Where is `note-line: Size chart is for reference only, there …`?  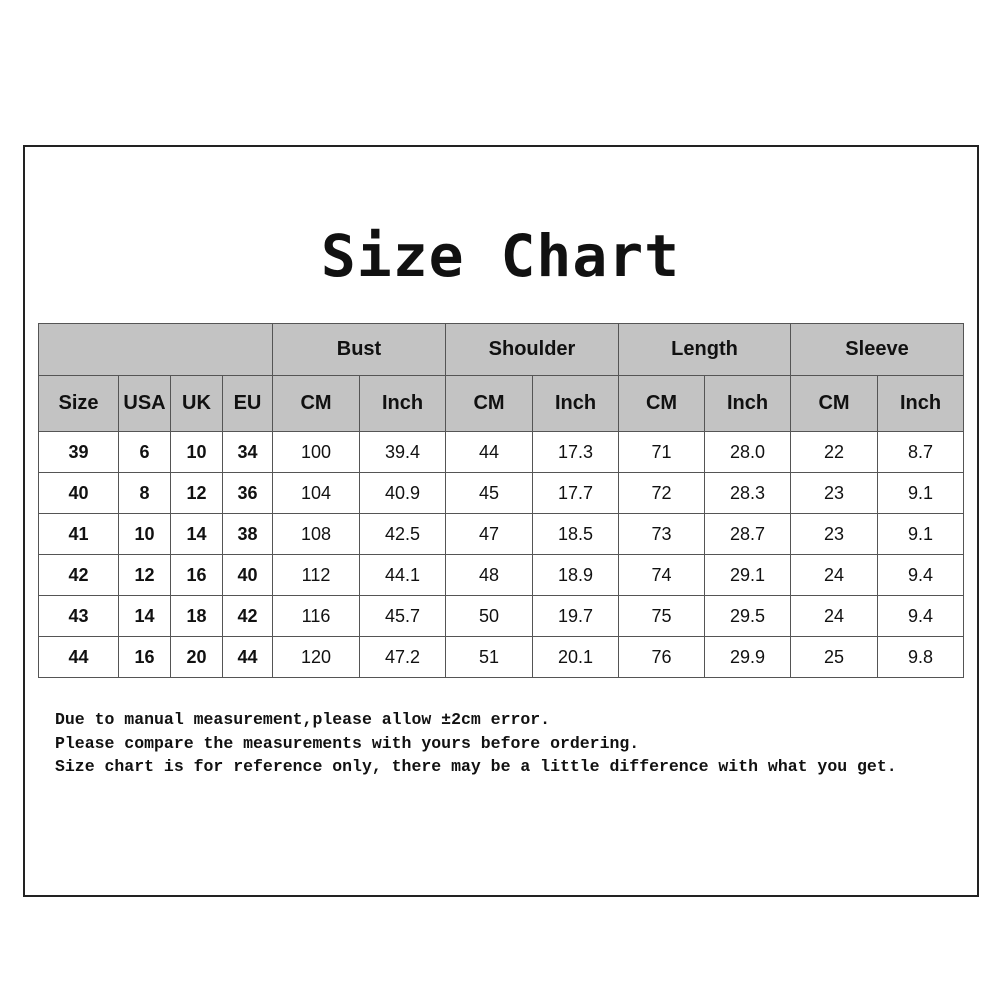
note-line: Size chart is for reference only, there … is located at coordinates (476, 766).